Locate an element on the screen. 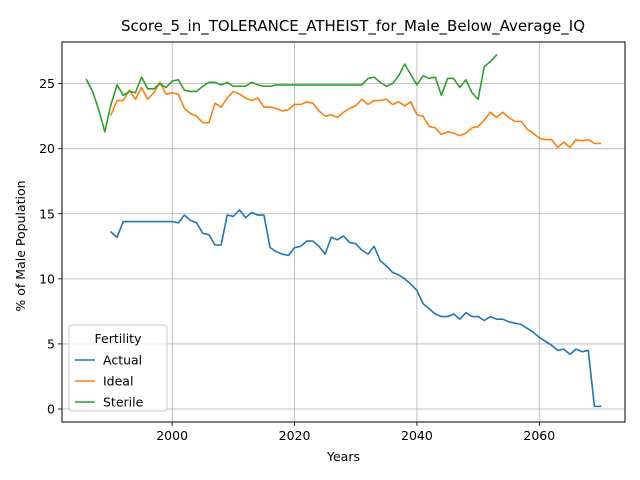 The height and width of the screenshot is (480, 640). legend-entries: Actual Ideal Sterile is located at coordinates (109, 381).